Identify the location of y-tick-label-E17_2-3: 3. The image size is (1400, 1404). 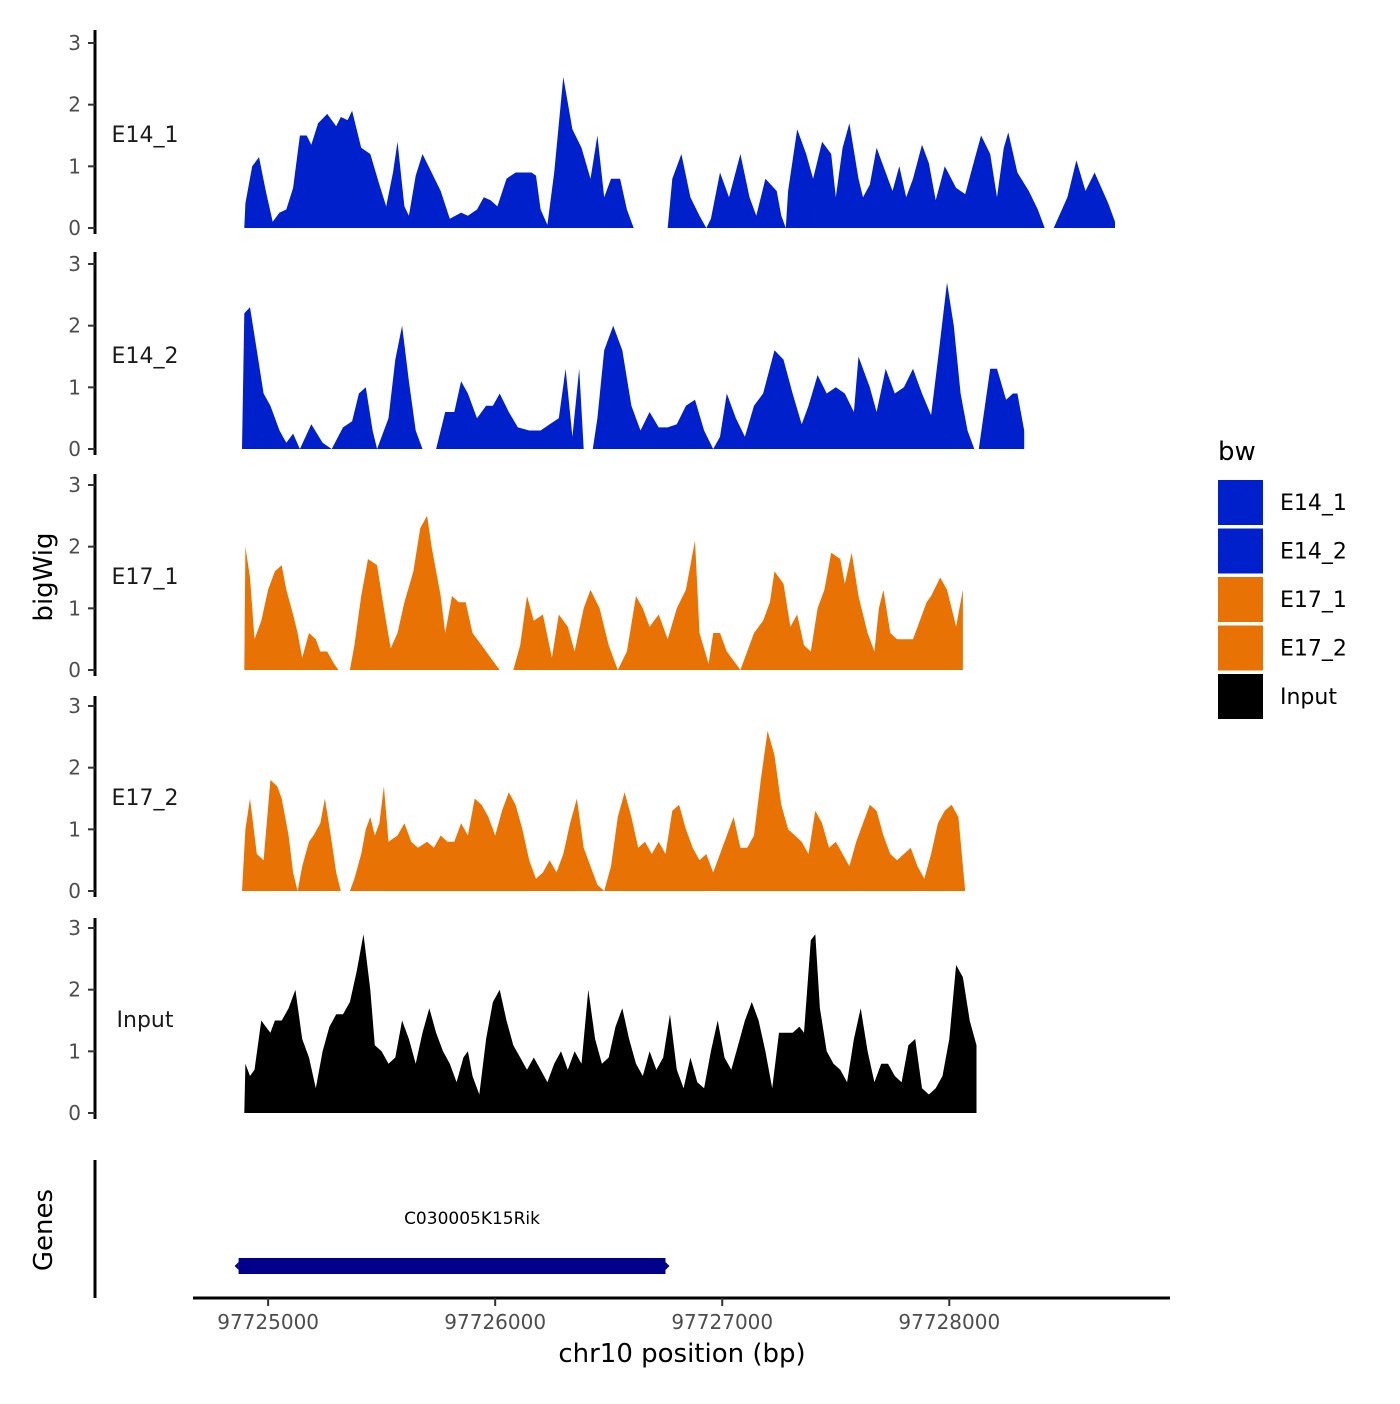
(74, 706).